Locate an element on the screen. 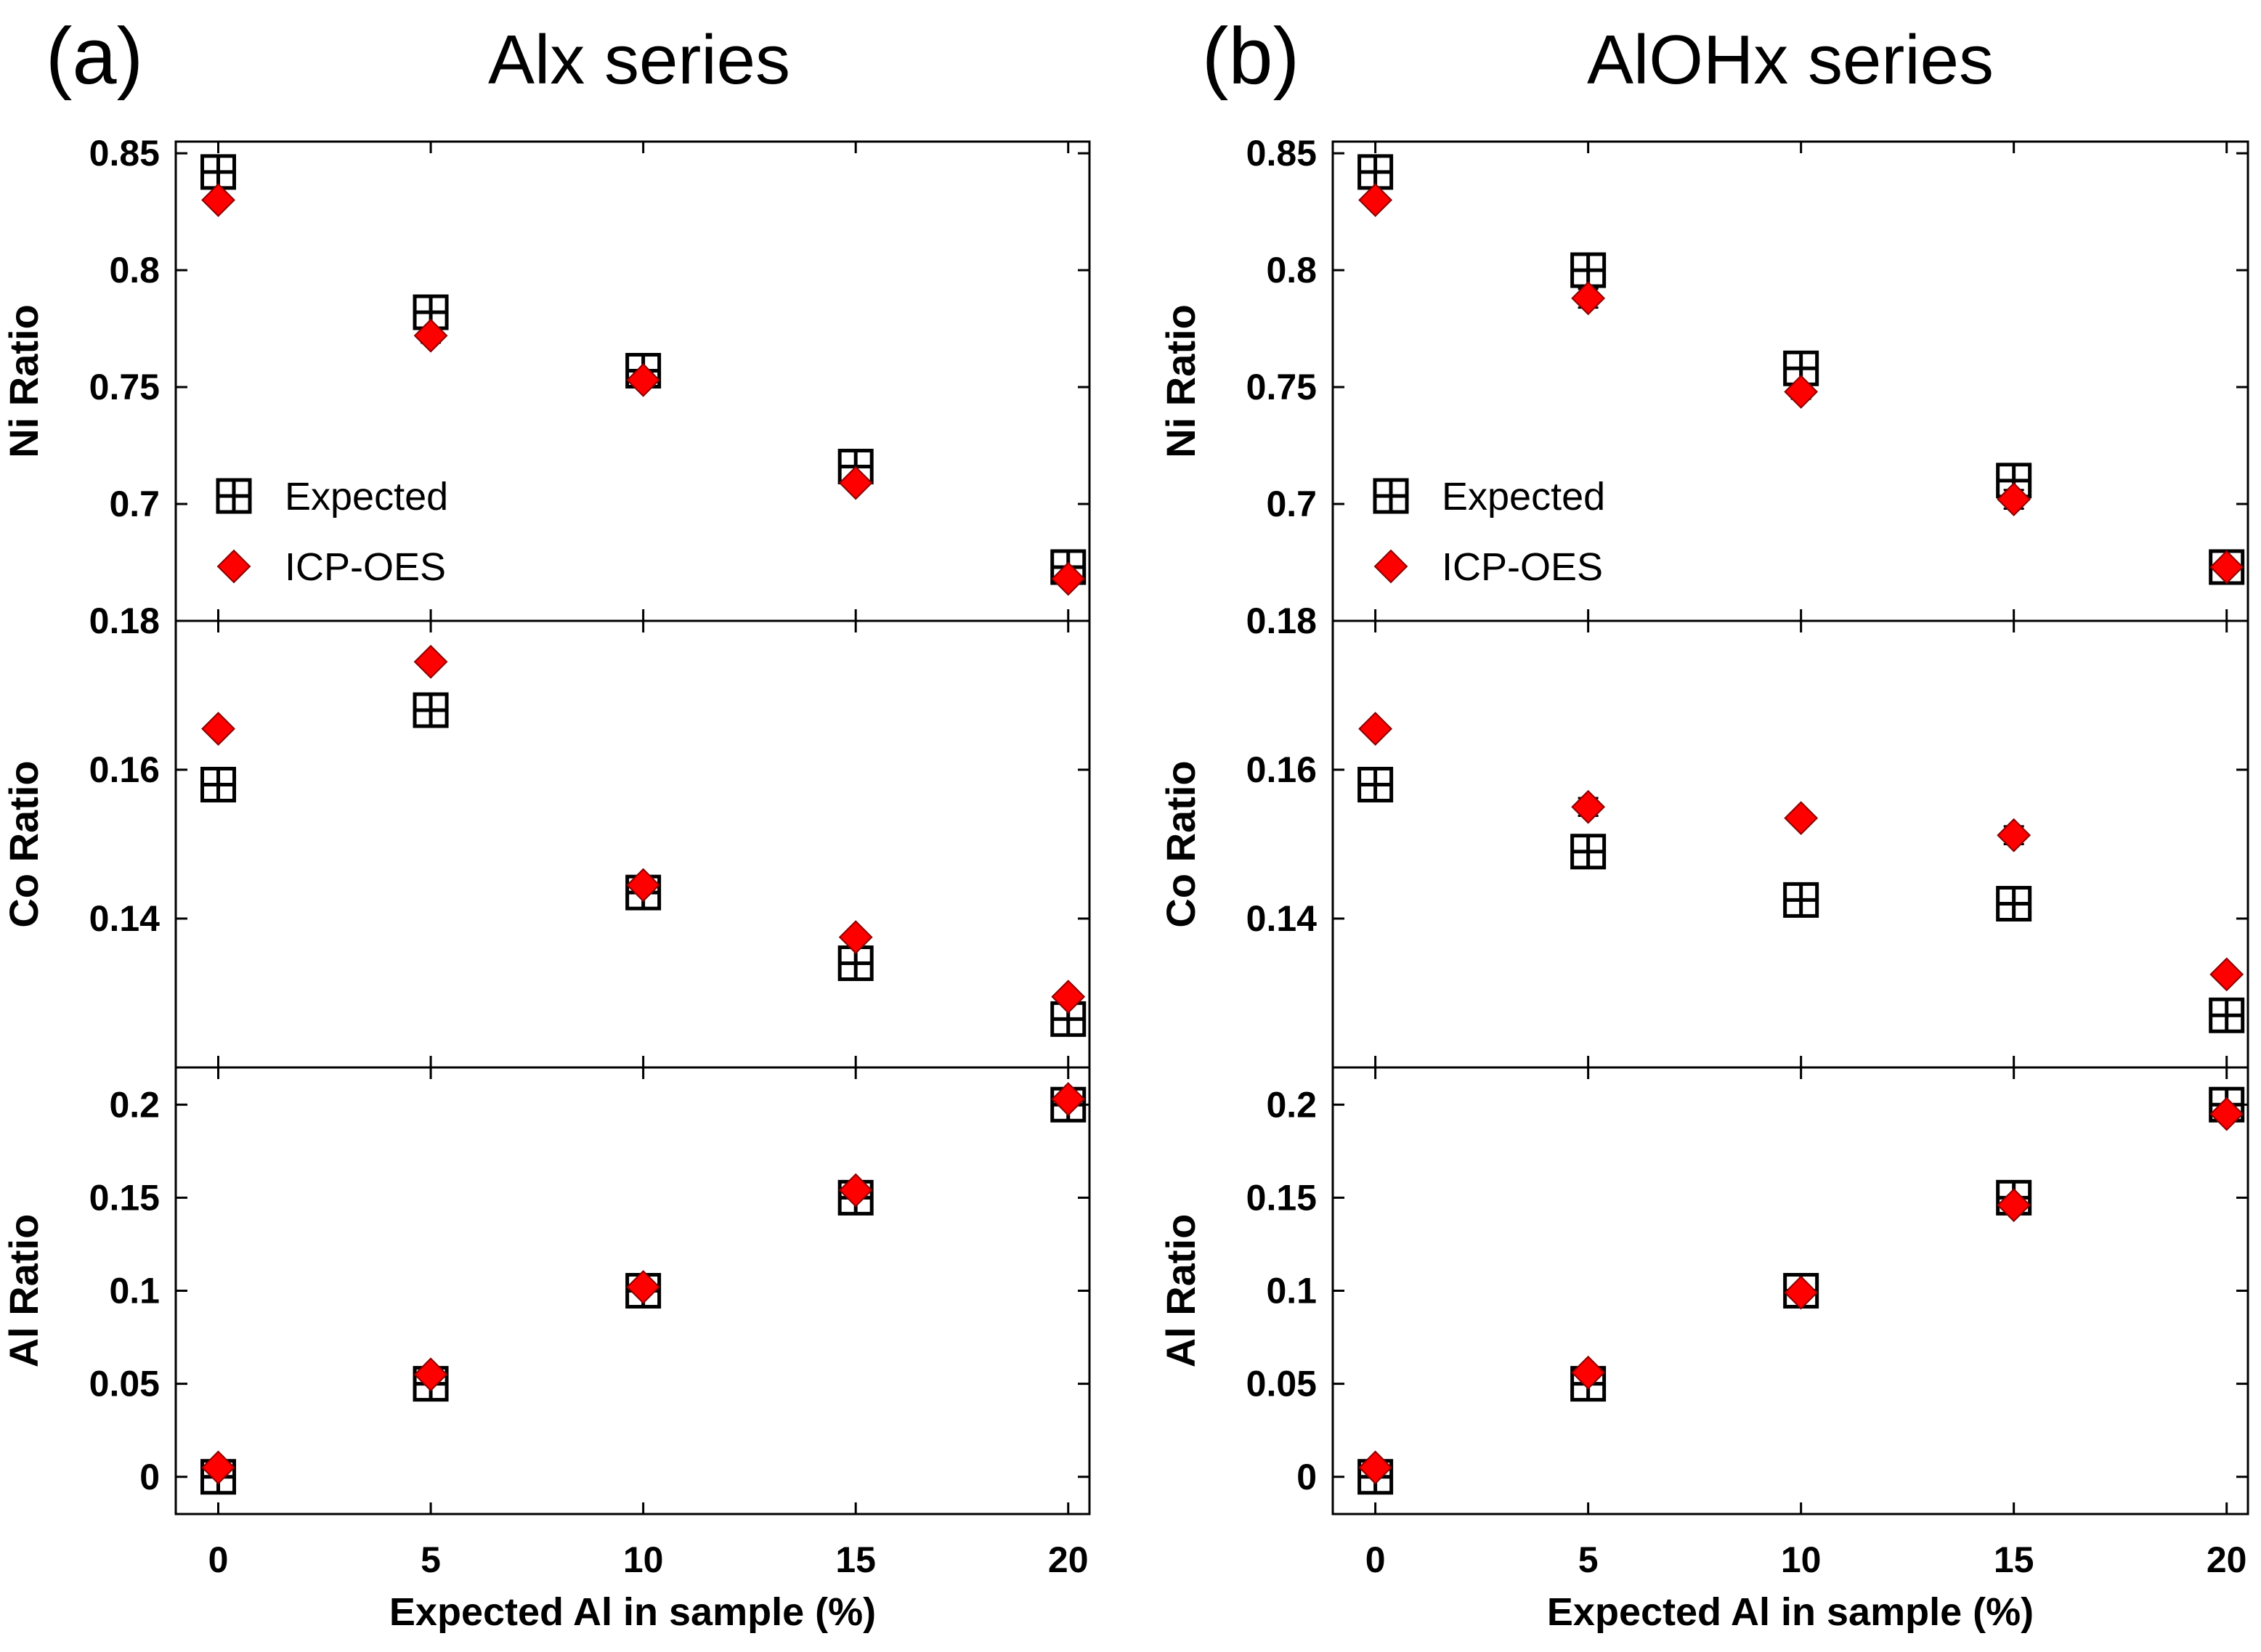 The width and height of the screenshot is (2261, 1652). panel-label: (a) is located at coordinates (94, 57).